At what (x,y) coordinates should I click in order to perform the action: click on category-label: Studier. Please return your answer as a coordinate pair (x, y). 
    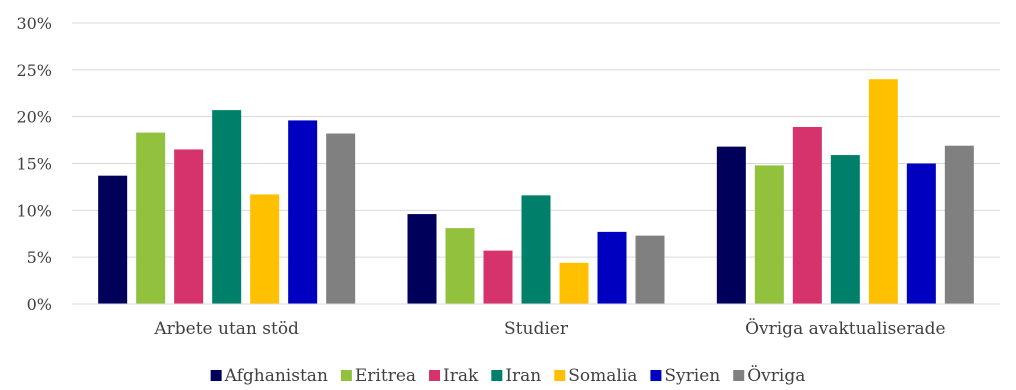
    Looking at the image, I should click on (536, 329).